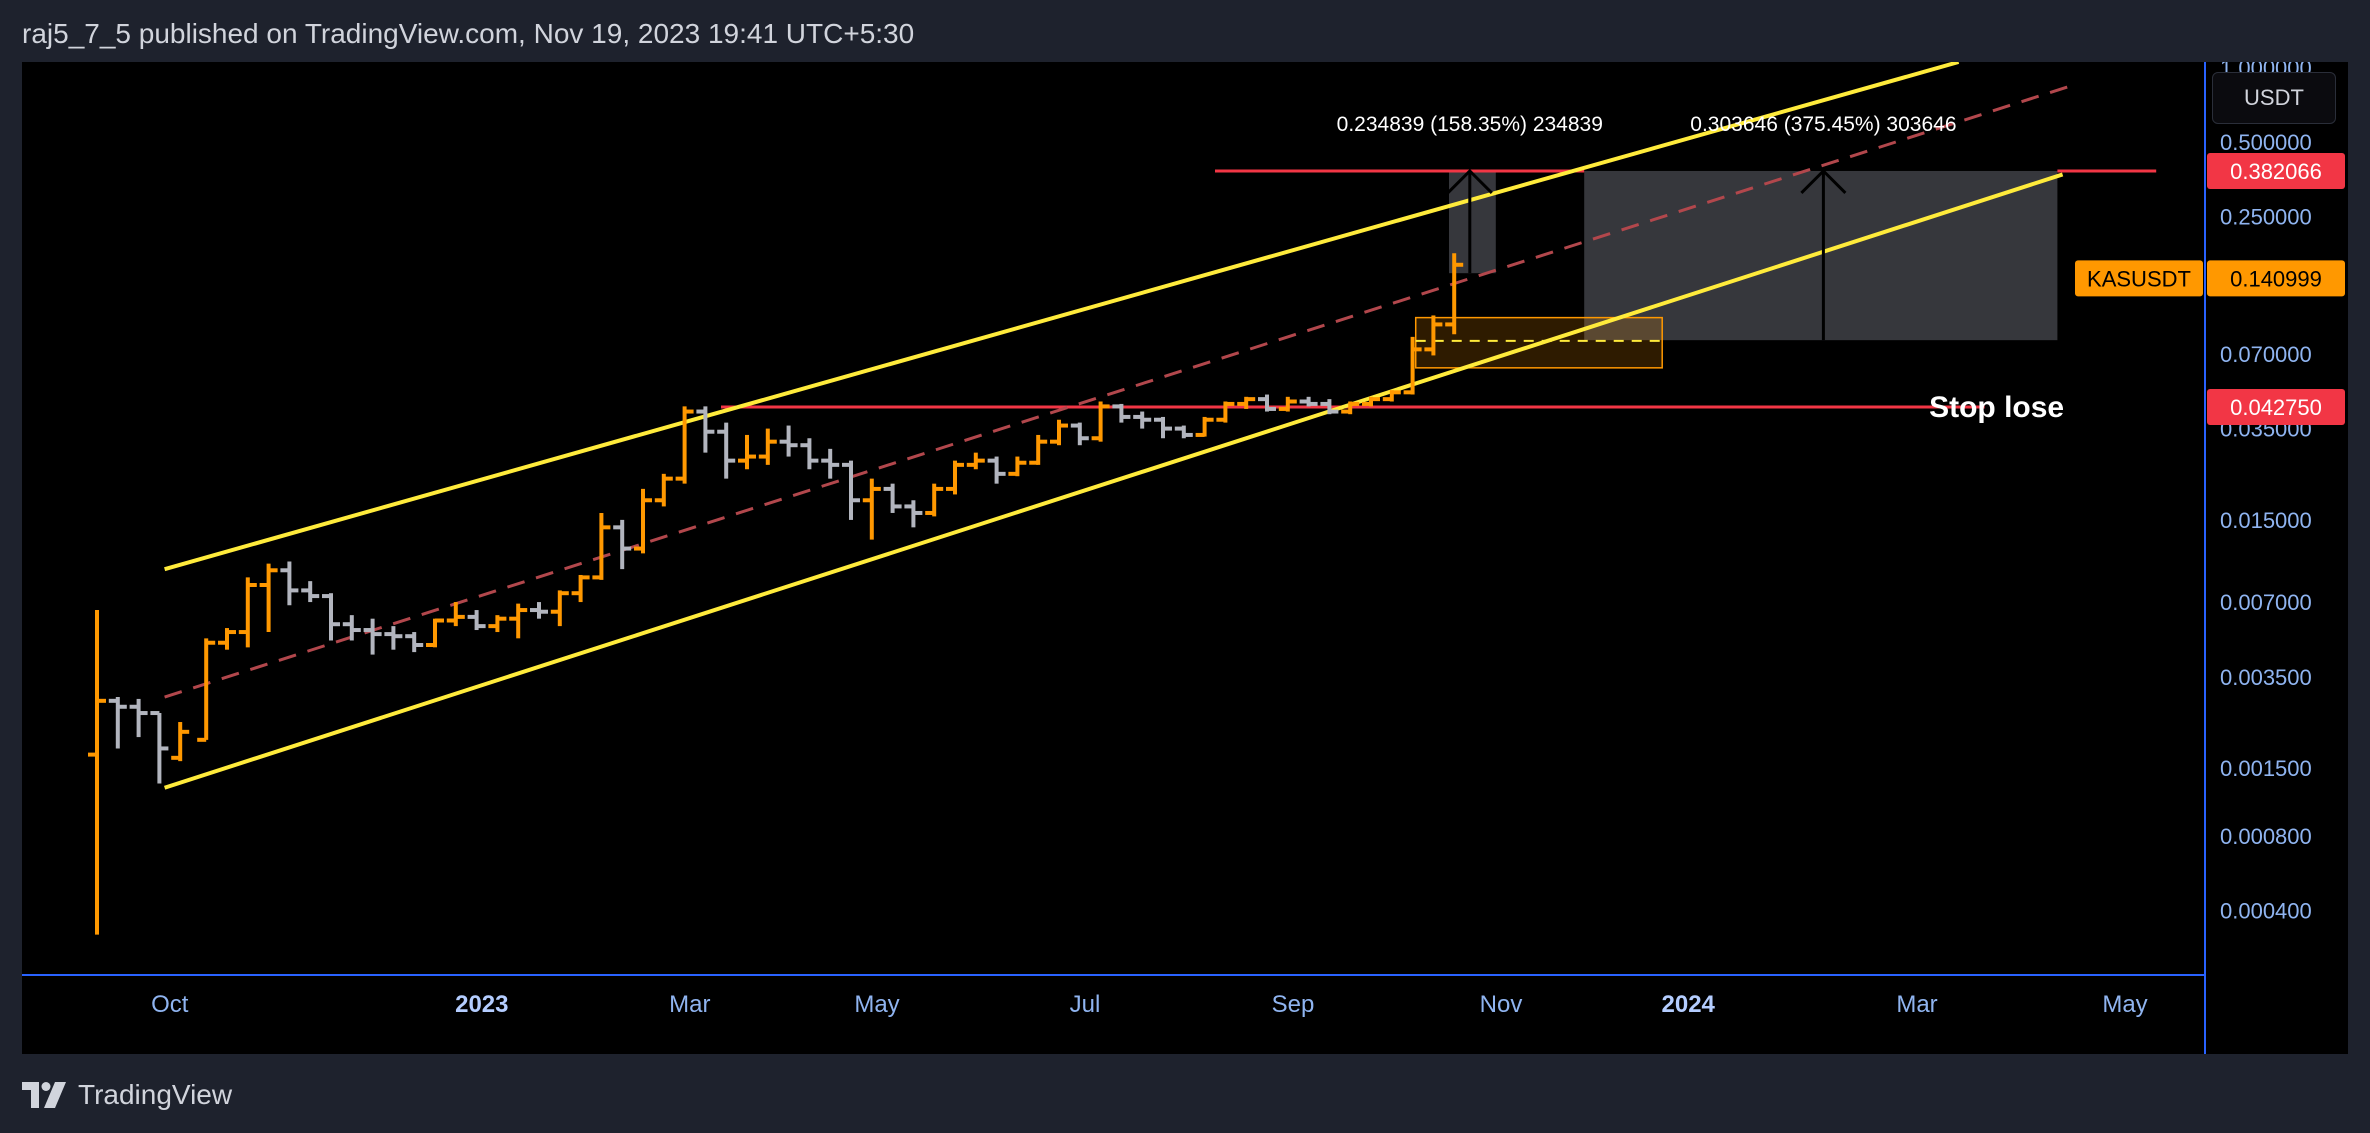 The image size is (2370, 1133). Describe the element at coordinates (1689, 1004) in the screenshot. I see `x-tick-label: 2024` at that location.